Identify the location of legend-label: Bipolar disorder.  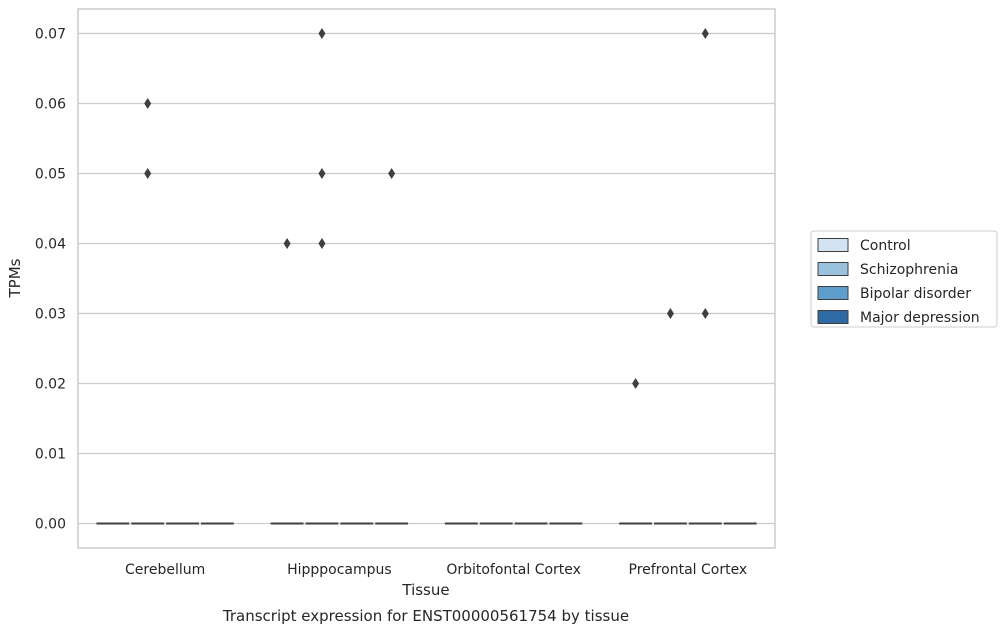
(915, 294).